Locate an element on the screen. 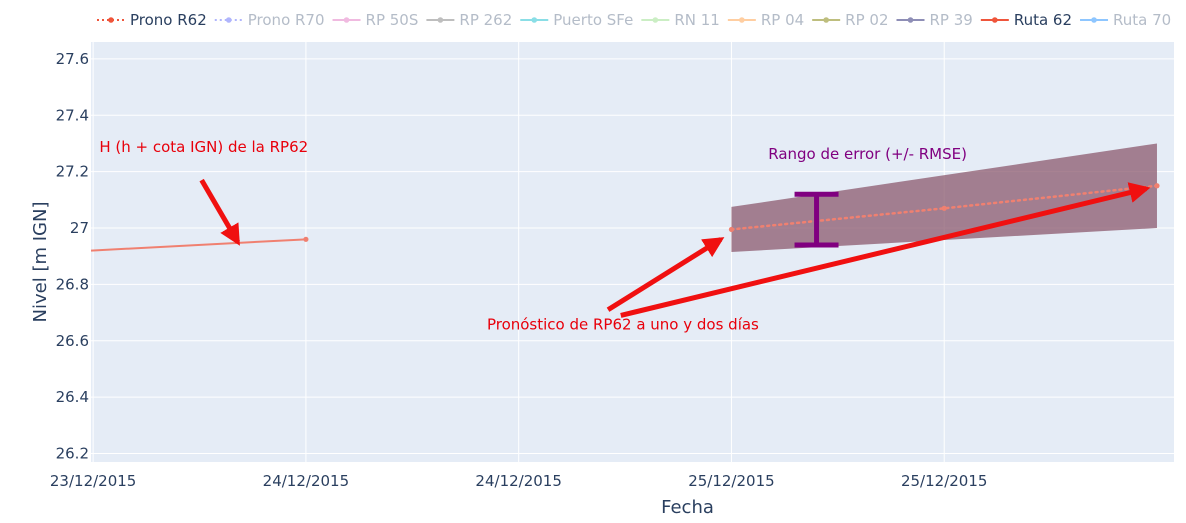 The width and height of the screenshot is (1186, 523). legend-item: RP 39 is located at coordinates (934, 20).